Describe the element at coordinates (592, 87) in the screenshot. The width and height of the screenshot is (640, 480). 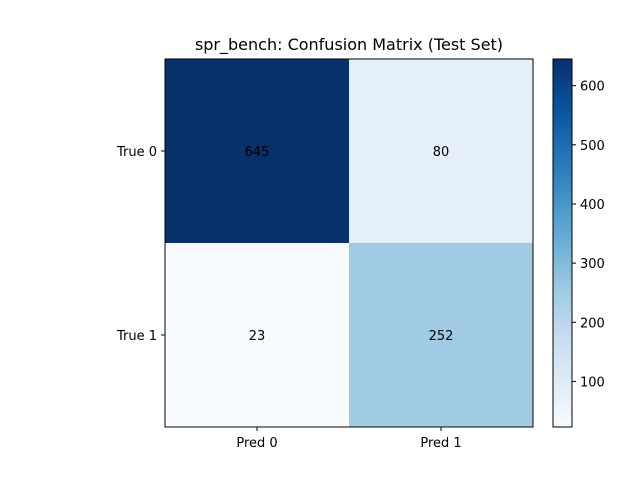
I see `colorbar-tick-label-5: 600` at that location.